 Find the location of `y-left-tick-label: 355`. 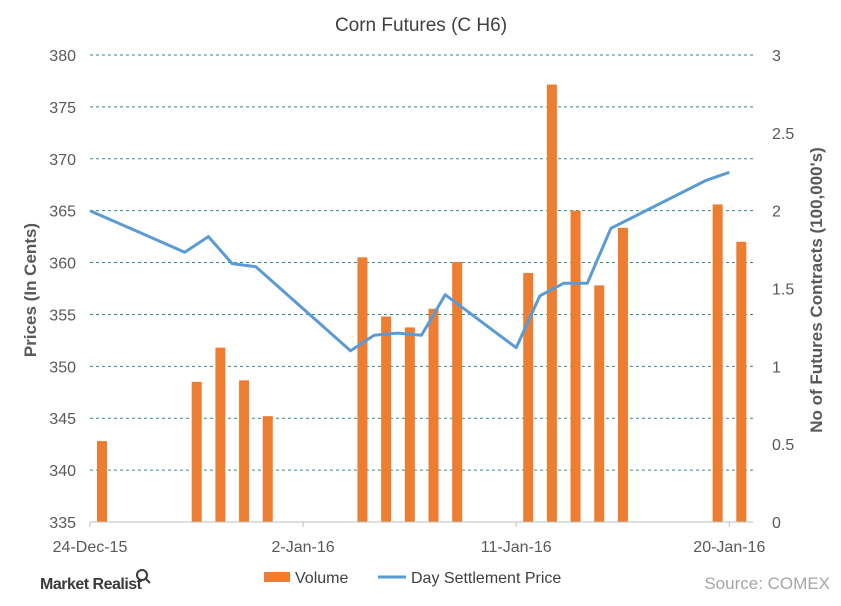

y-left-tick-label: 355 is located at coordinates (62, 315).